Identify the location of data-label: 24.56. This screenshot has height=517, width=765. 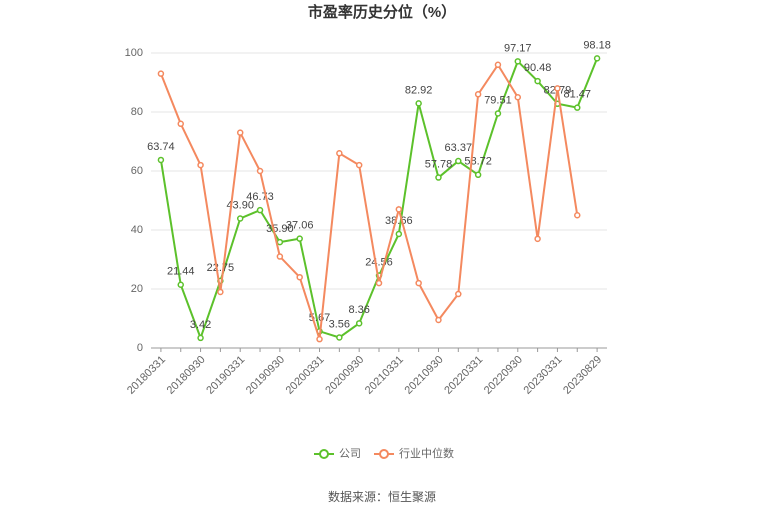
(379, 262).